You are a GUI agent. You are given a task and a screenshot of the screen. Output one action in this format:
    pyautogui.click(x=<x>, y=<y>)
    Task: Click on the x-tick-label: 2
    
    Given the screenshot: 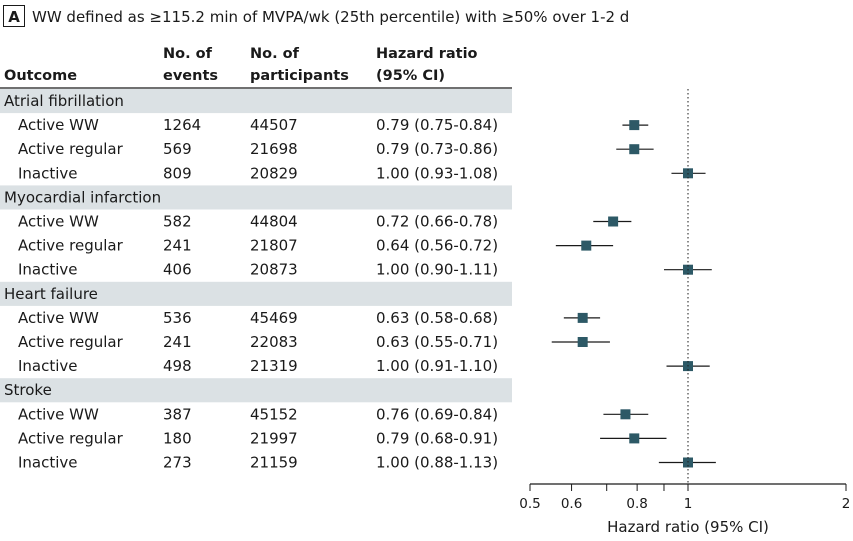 What is the action you would take?
    pyautogui.click(x=846, y=504)
    